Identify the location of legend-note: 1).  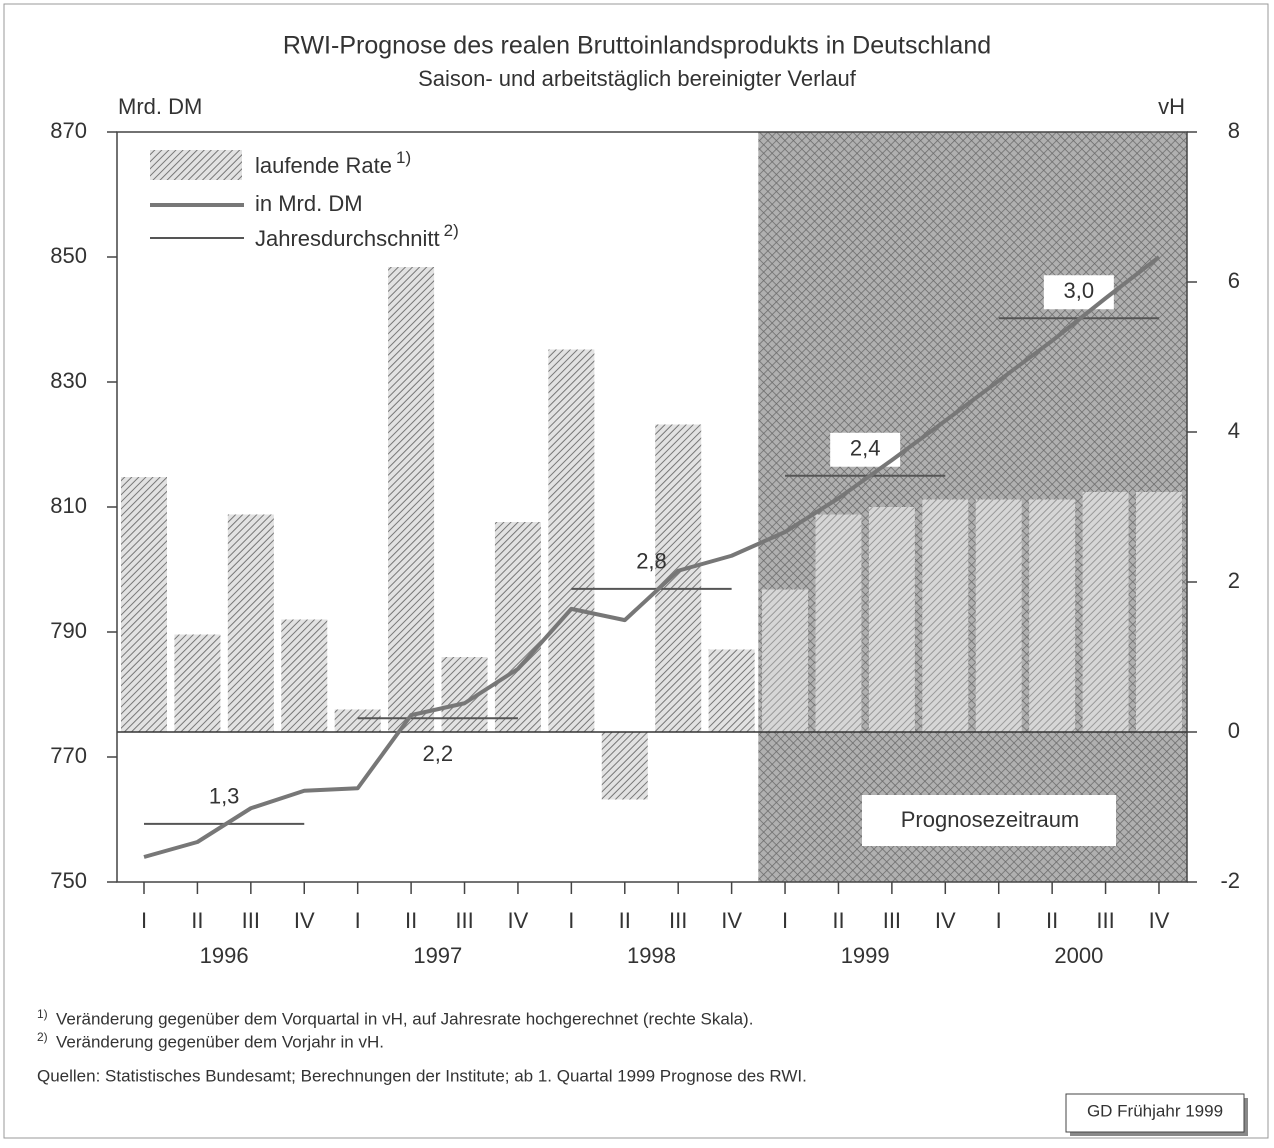
(403, 157).